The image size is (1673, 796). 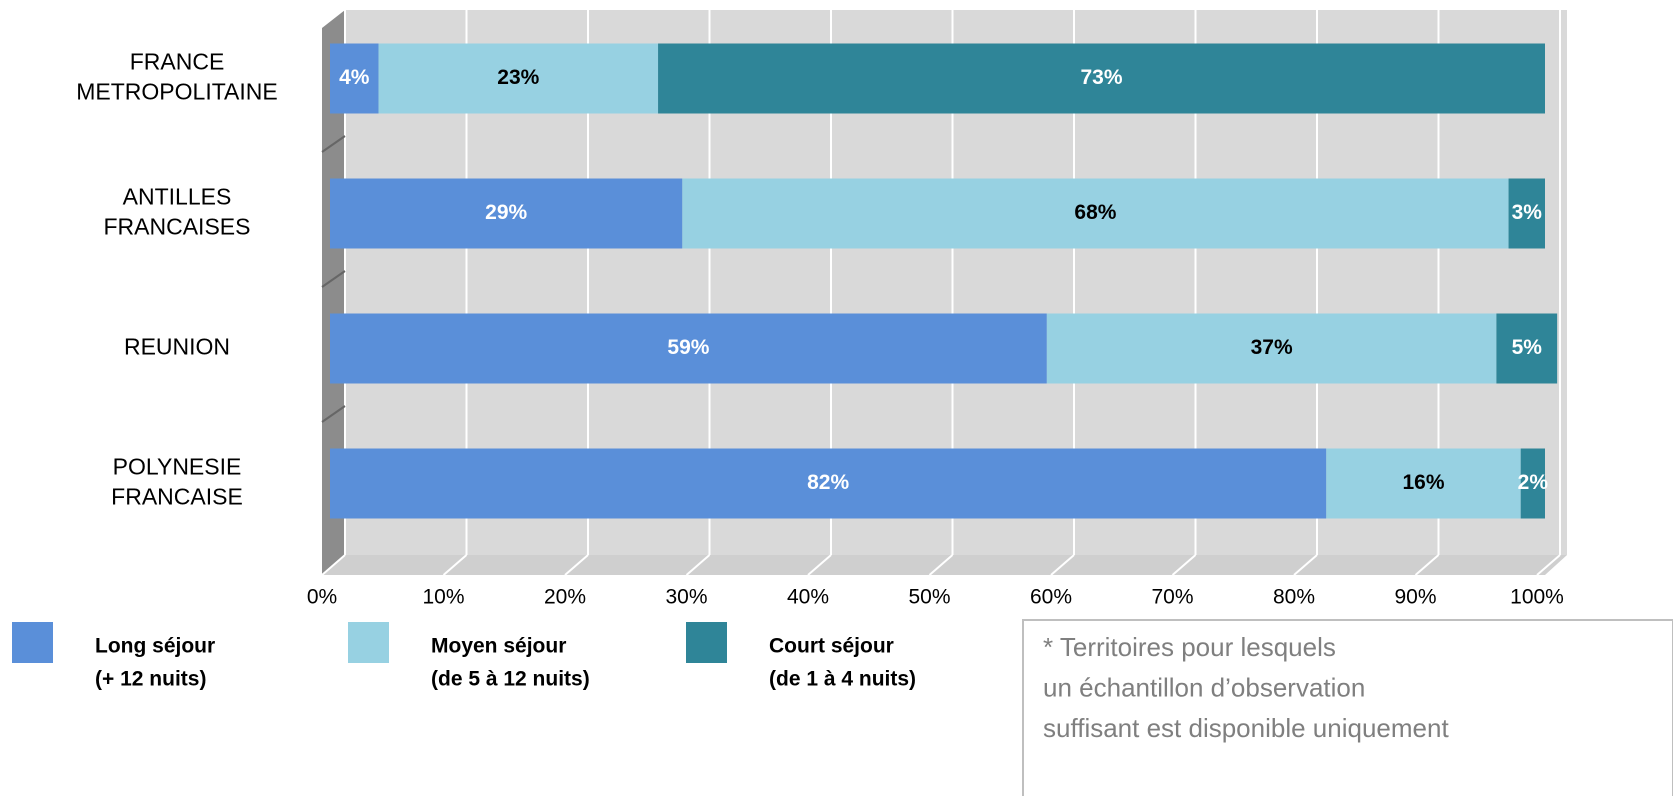 I want to click on y-tick-label: FRANCE METROPOLITAINE, so click(x=177, y=77).